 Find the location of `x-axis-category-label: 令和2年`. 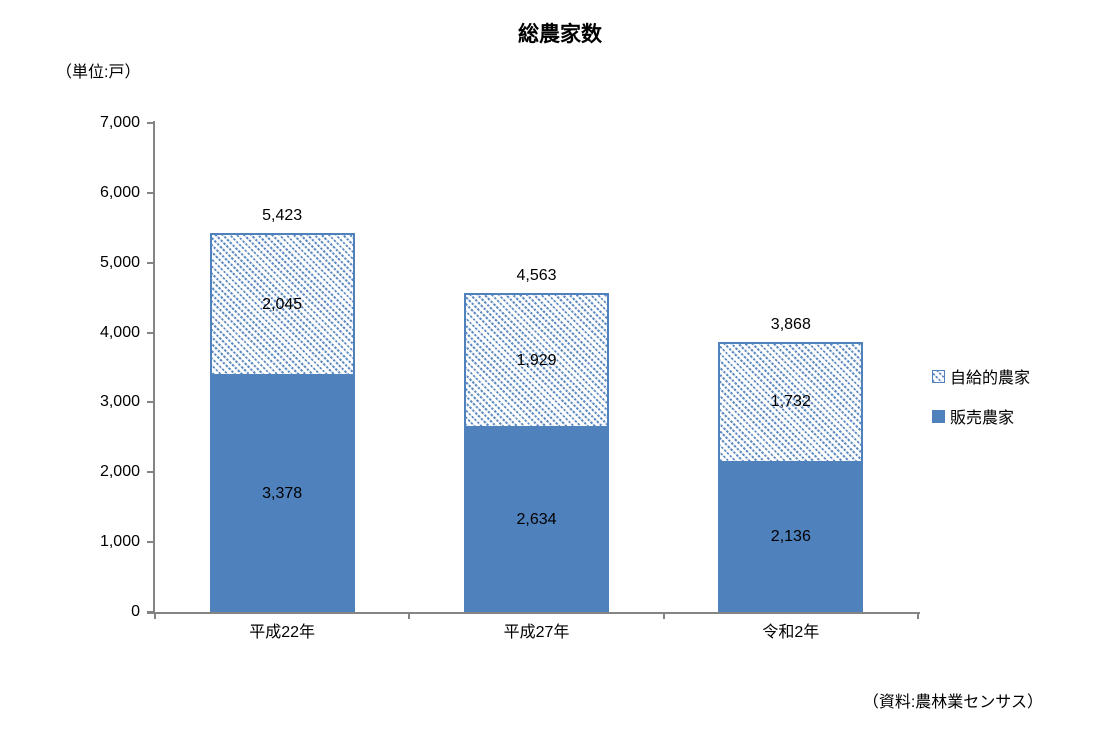

x-axis-category-label: 令和2年 is located at coordinates (791, 632).